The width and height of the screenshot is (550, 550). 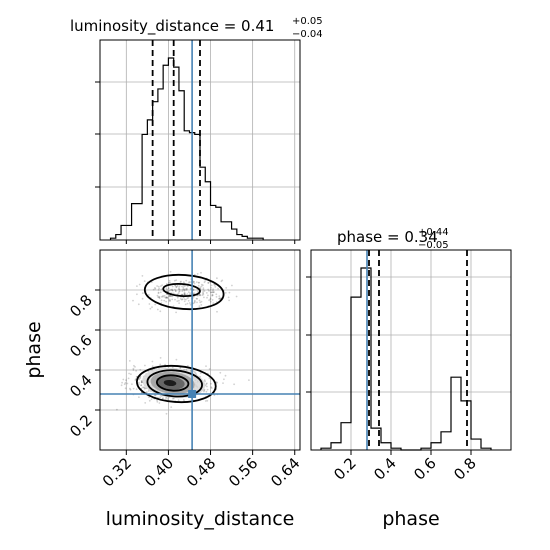 What do you see at coordinates (307, 34) in the screenshot?
I see `title-luminosity-distance-minus: −0.04` at bounding box center [307, 34].